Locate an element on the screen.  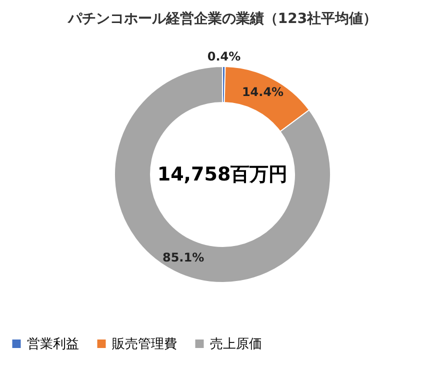
data-label: 14.4% is located at coordinates (263, 91).